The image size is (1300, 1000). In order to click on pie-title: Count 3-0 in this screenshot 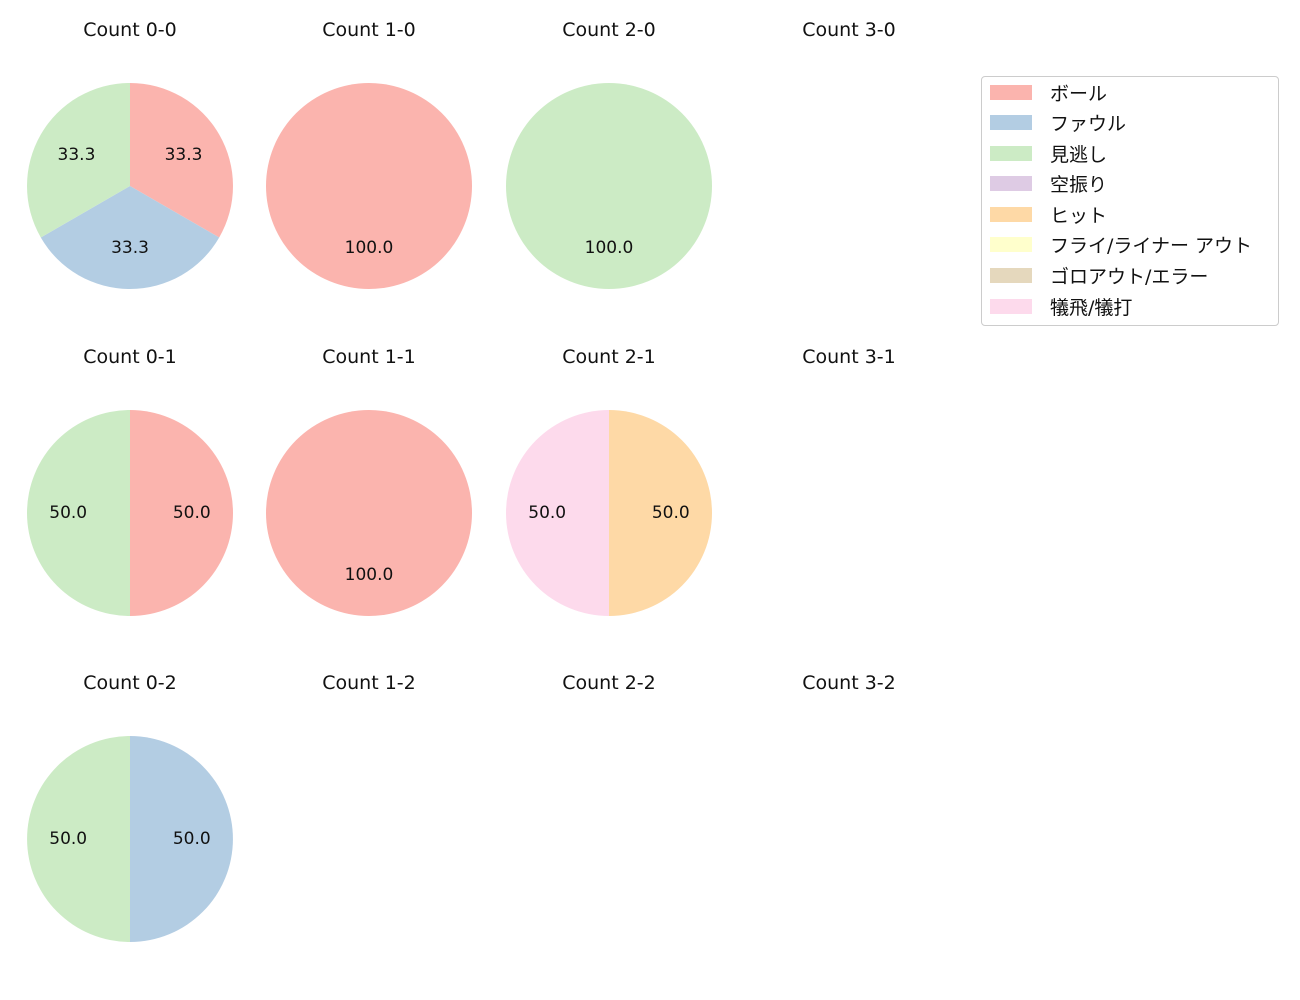, I will do `click(849, 30)`.